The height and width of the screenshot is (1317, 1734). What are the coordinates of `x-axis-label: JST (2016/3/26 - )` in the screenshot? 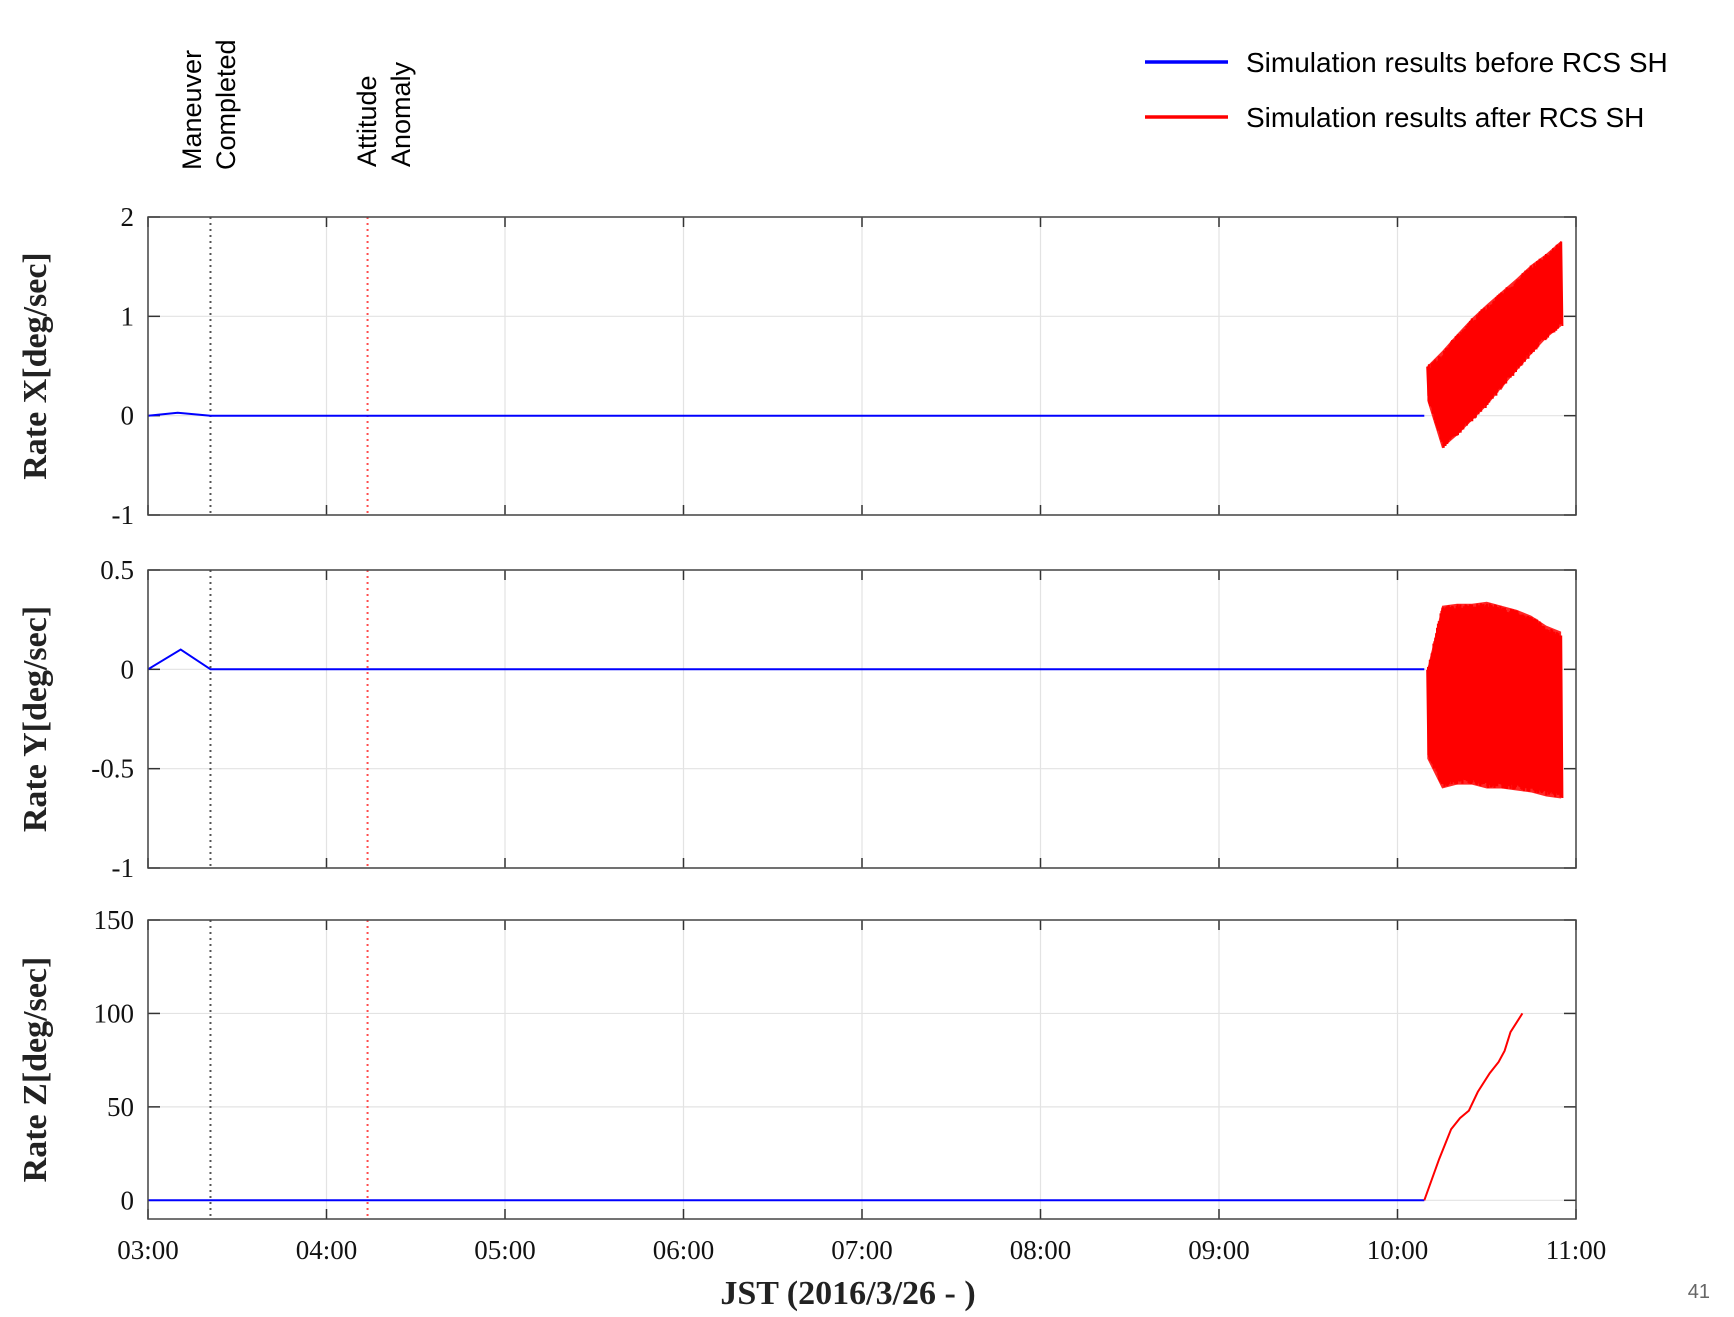 It's located at (847, 1293).